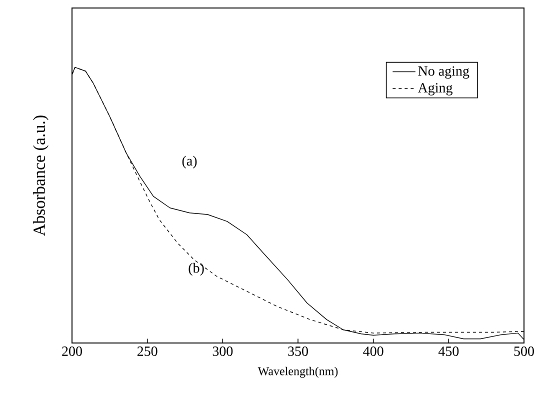 The width and height of the screenshot is (558, 410). What do you see at coordinates (448, 351) in the screenshot?
I see `x-tick-label: 450` at bounding box center [448, 351].